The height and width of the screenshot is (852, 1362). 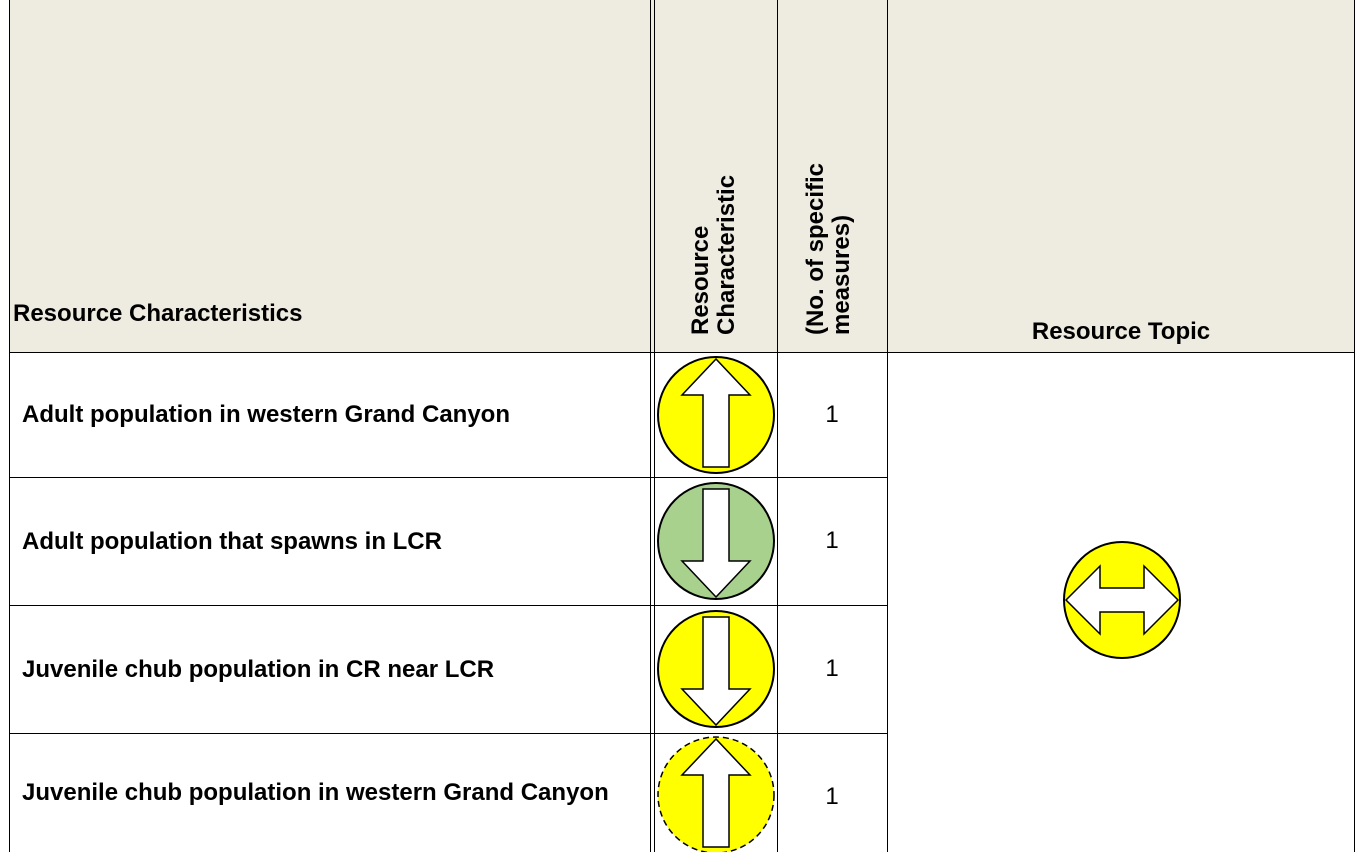 What do you see at coordinates (1121, 331) in the screenshot?
I see `header-cell: Resource Topic` at bounding box center [1121, 331].